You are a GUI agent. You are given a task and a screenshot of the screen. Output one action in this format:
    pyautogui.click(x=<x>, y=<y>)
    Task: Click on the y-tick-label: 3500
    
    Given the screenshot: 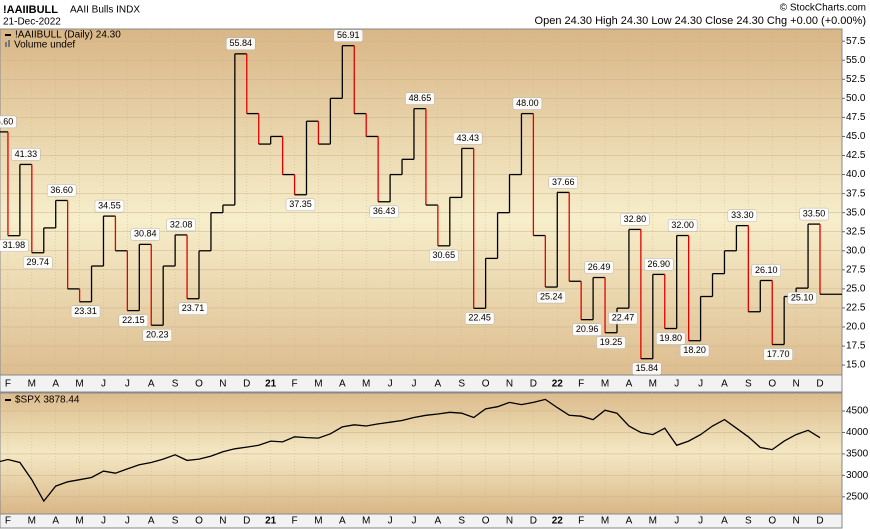 What is the action you would take?
    pyautogui.click(x=857, y=454)
    